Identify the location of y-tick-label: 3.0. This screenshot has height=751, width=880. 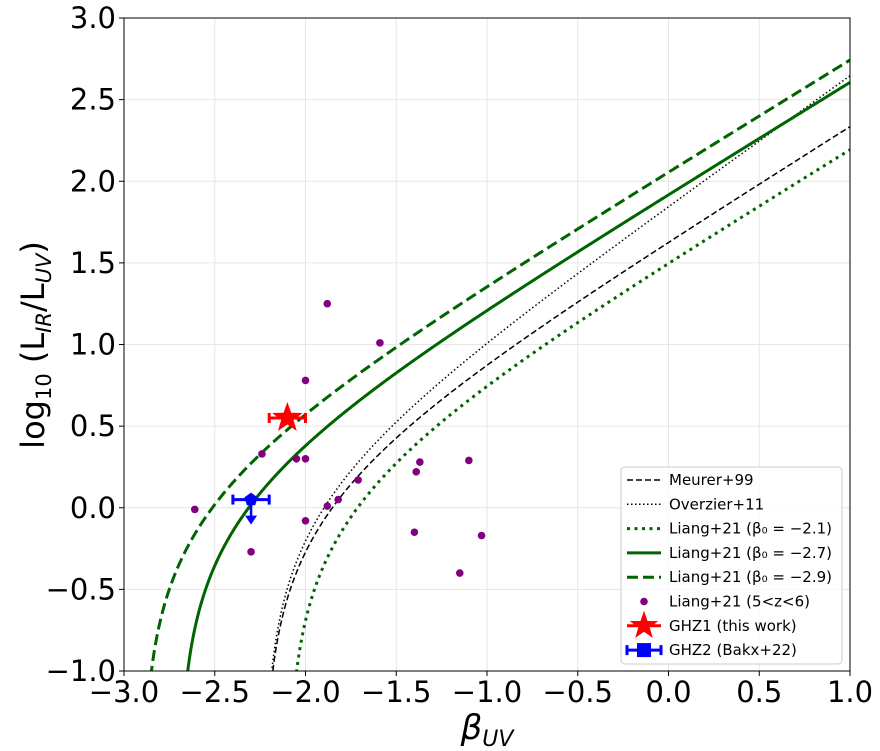
(93, 18).